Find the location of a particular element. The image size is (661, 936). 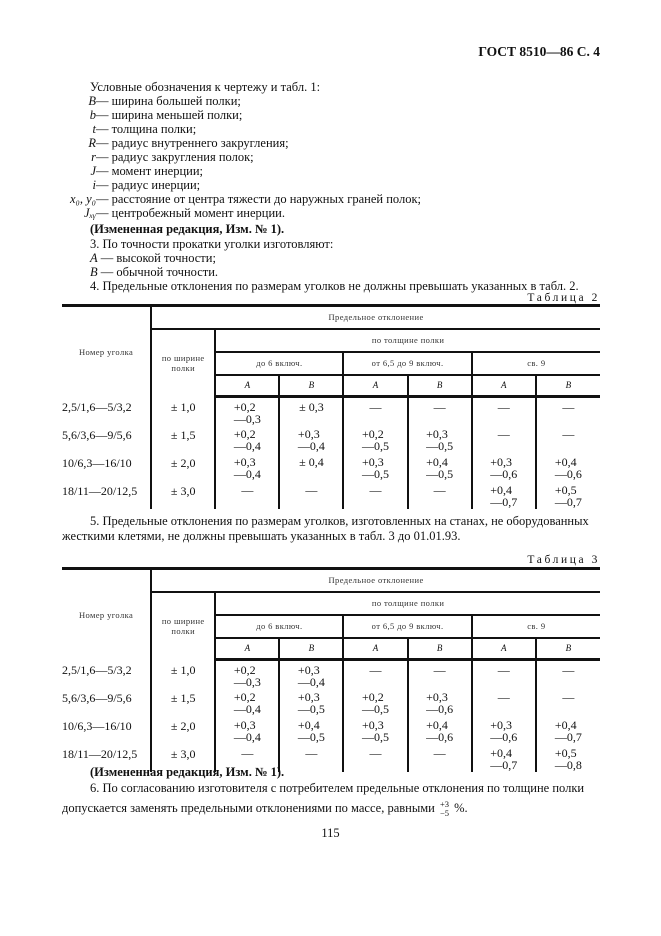

width-deviation: ± 2,0 is located at coordinates (183, 467).